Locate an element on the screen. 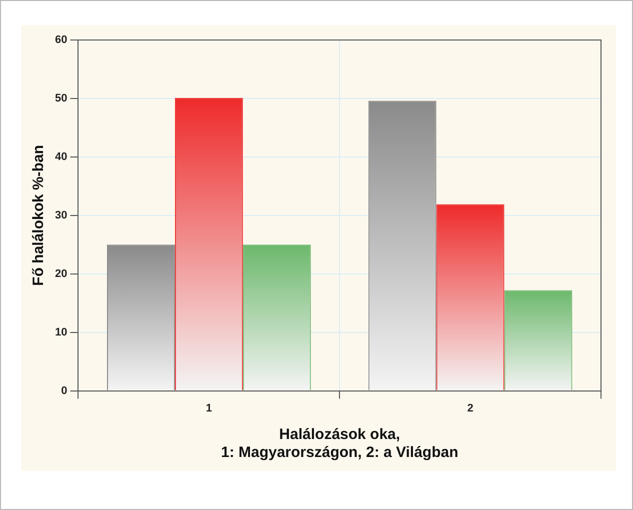  y-tick-label: 0 is located at coordinates (64, 390).